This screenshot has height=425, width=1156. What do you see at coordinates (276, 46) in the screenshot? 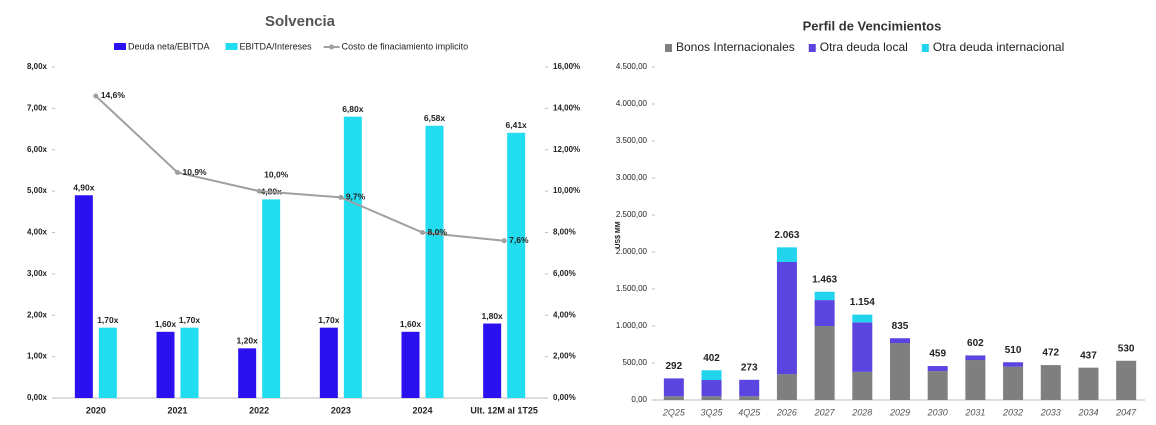
I see `legend-label: EBITDA/Intereses` at bounding box center [276, 46].